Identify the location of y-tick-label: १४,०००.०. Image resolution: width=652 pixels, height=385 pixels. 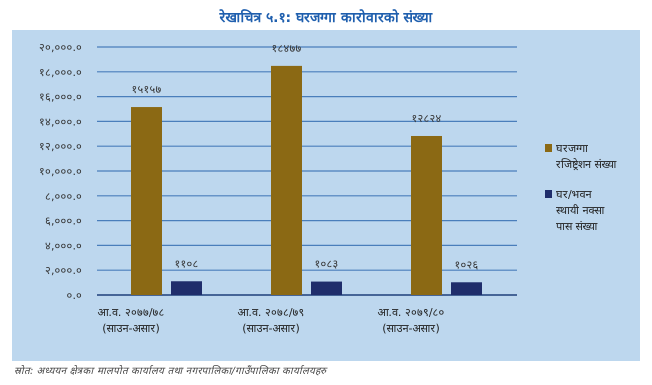
(60, 121).